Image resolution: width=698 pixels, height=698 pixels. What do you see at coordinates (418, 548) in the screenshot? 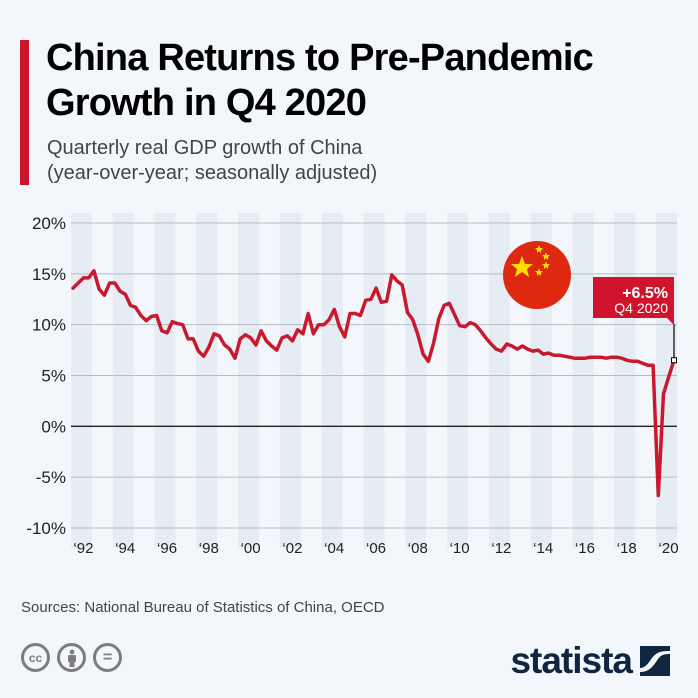
I see `x-tick-label: ‘08` at bounding box center [418, 548].